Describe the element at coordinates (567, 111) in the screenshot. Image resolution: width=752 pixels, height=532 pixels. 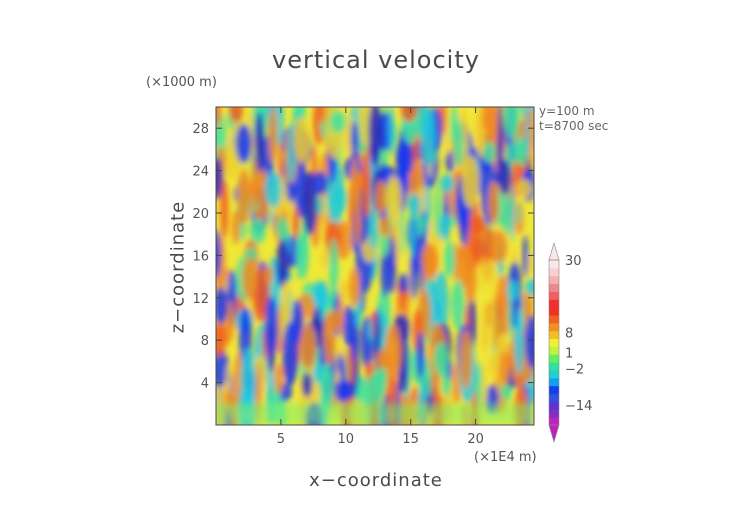
I see `annotation-y-position: y=100 m` at that location.